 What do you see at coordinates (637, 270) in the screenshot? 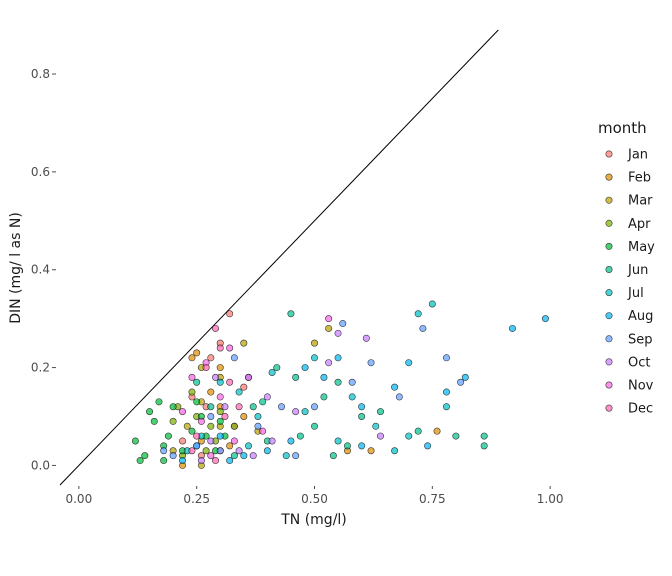
I see `legend-label-jun: Jun` at bounding box center [637, 270].